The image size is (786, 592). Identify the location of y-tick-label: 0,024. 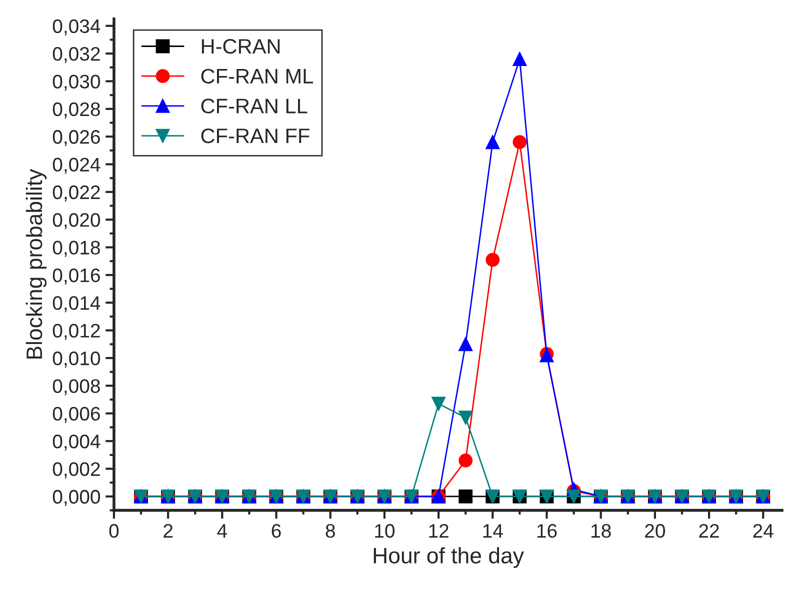
(76, 166).